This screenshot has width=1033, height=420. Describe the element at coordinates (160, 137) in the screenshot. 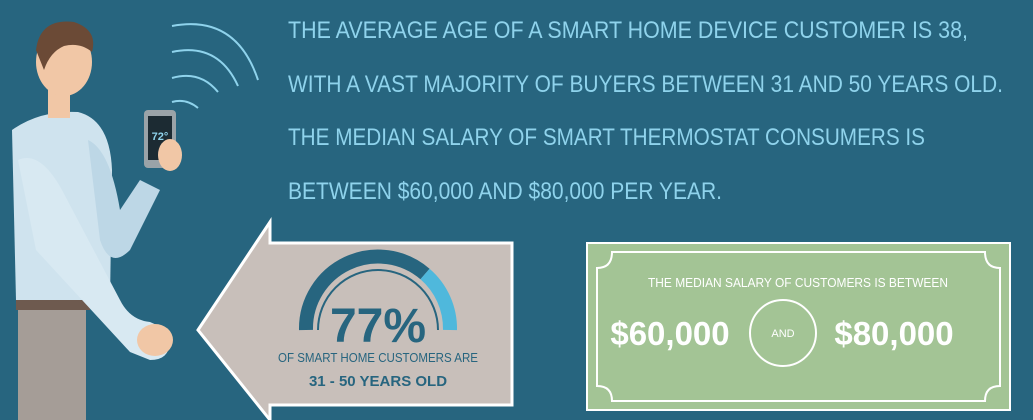

I see `phone-screen: 72°` at that location.